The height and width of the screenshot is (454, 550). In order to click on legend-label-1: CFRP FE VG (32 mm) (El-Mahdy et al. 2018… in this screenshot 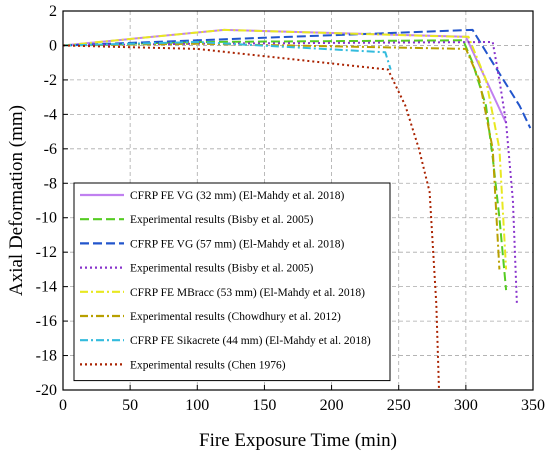, I will do `click(237, 196)`.